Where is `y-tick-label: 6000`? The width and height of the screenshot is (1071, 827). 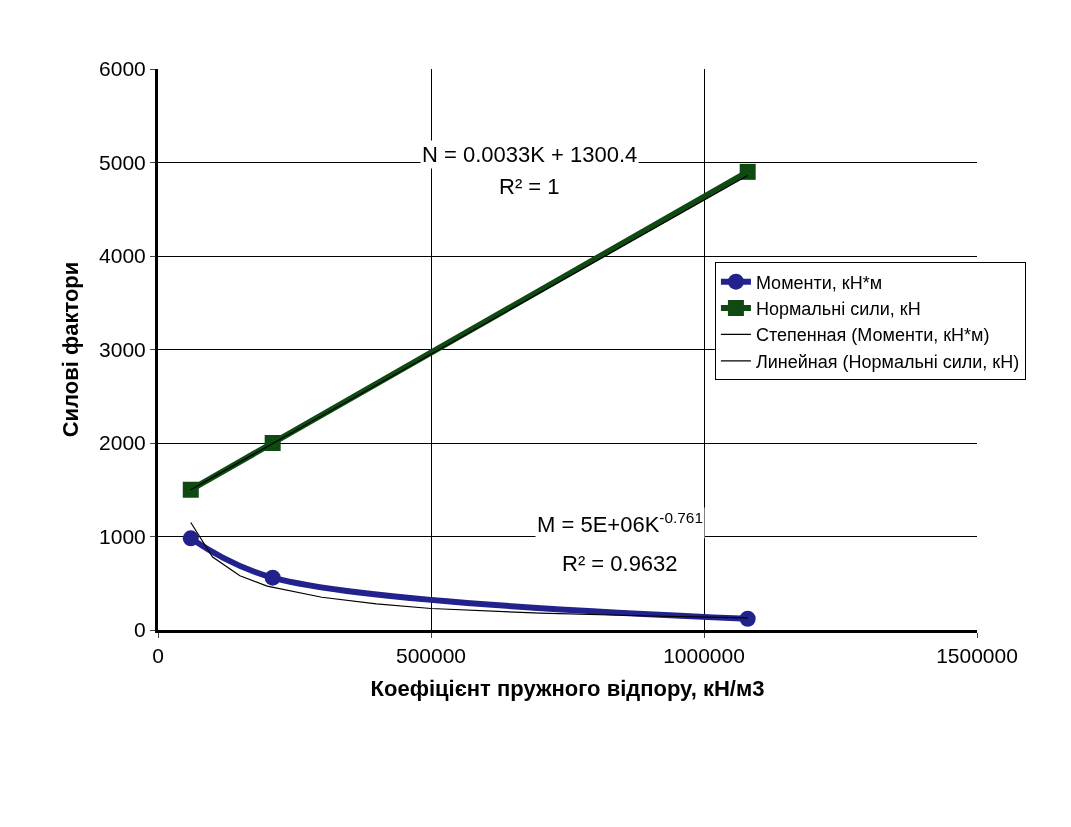 y-tick-label: 6000 is located at coordinates (122, 69).